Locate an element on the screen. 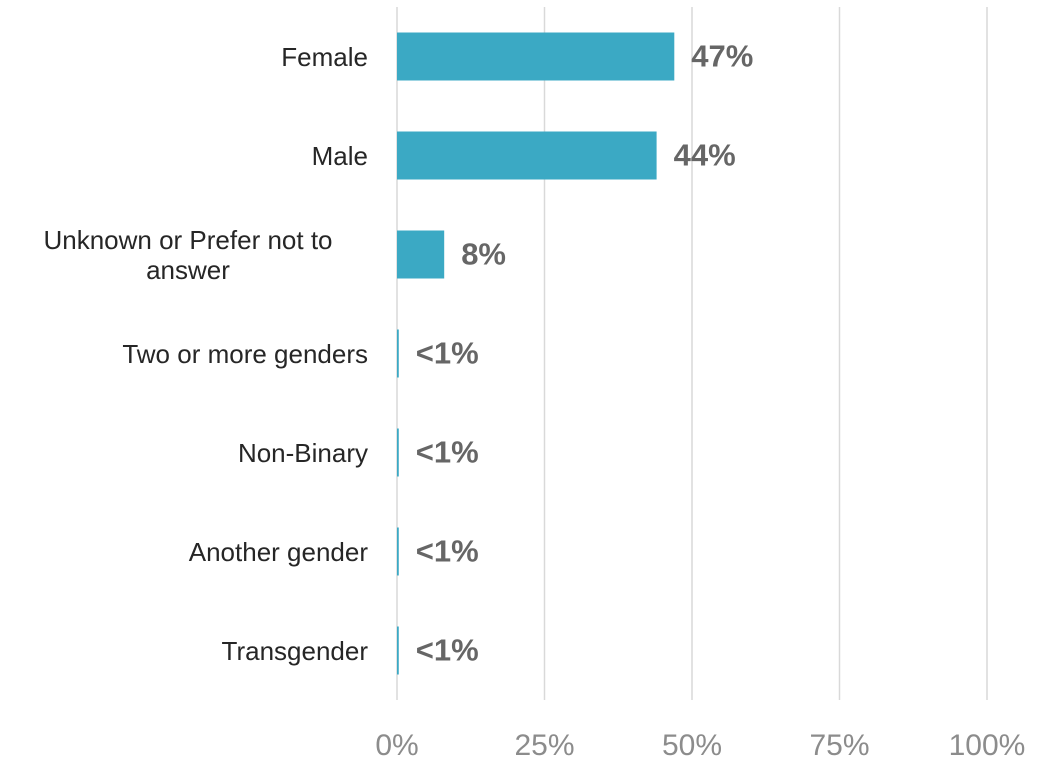 The height and width of the screenshot is (763, 1038). x-tick-label: 25% is located at coordinates (544, 745).